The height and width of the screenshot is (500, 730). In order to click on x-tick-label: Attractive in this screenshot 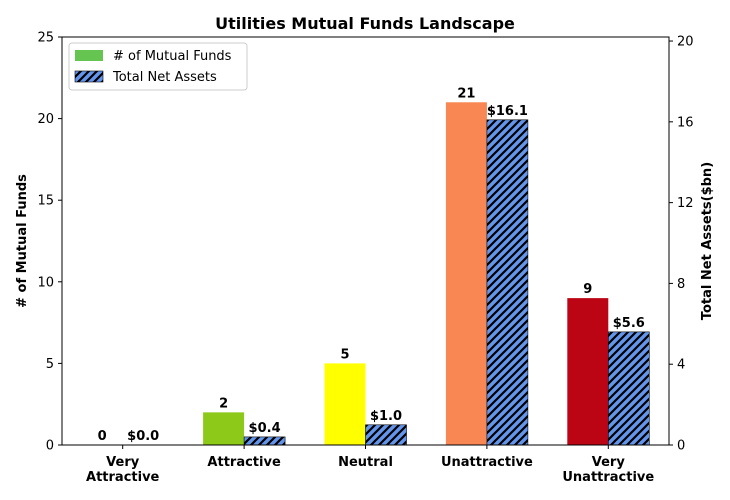, I will do `click(244, 462)`.